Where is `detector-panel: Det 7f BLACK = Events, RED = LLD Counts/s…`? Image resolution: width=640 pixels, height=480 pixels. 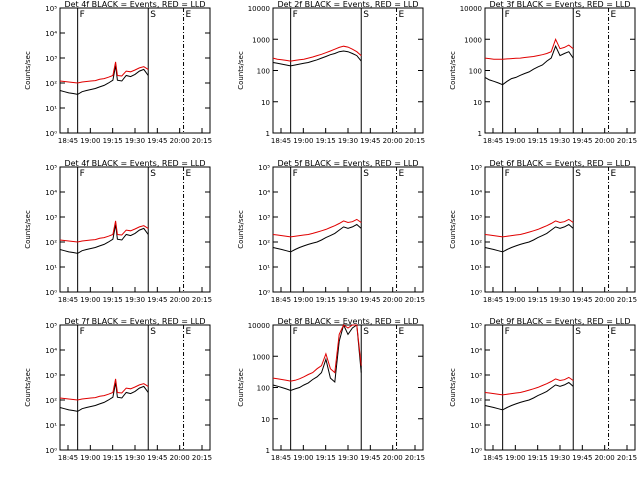
detector-panel: Det 7f BLACK = Events, RED = LLD Counts/s… is located at coordinates (118, 389).